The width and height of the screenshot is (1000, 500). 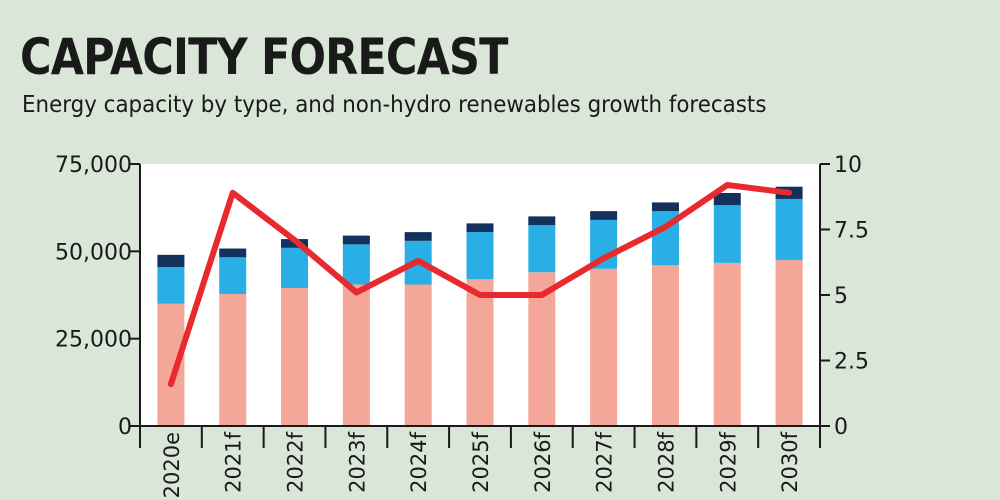 I want to click on x-tick-label-2023f: 2023f, so click(x=357, y=461).